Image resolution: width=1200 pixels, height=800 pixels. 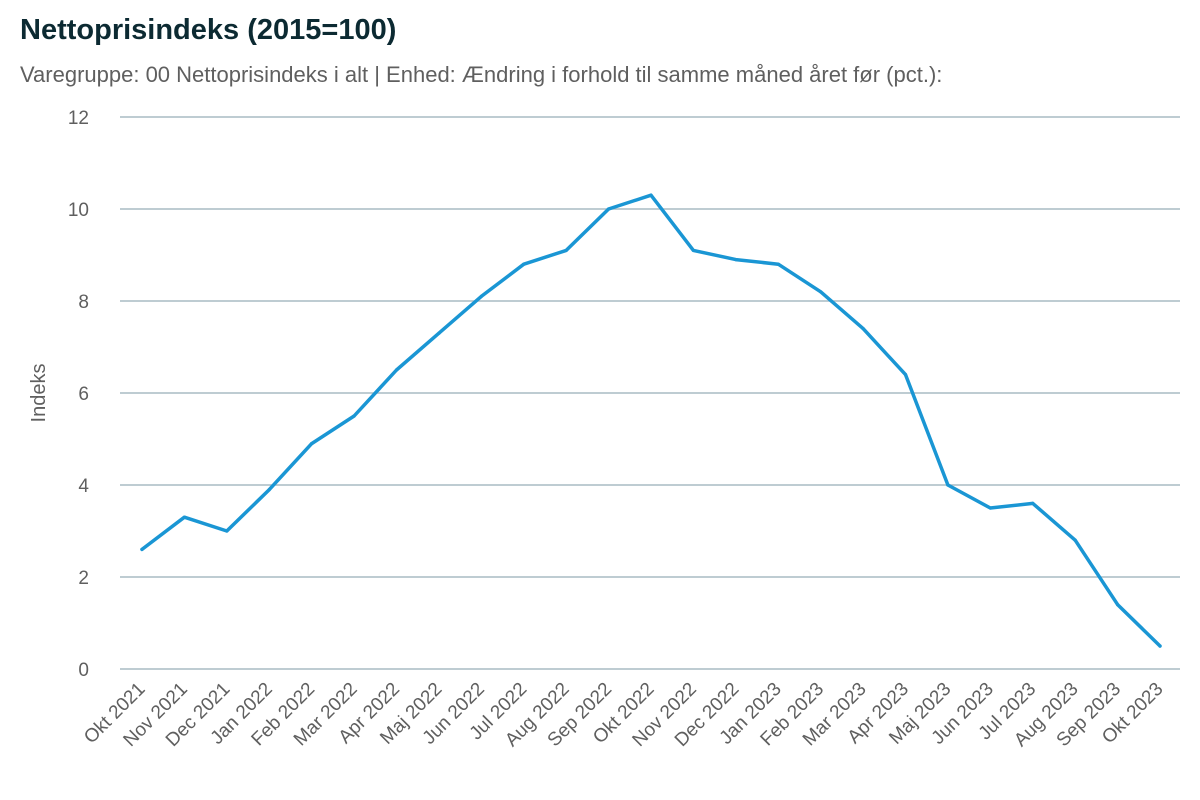 What do you see at coordinates (83, 486) in the screenshot?
I see `y-tick-label: 4` at bounding box center [83, 486].